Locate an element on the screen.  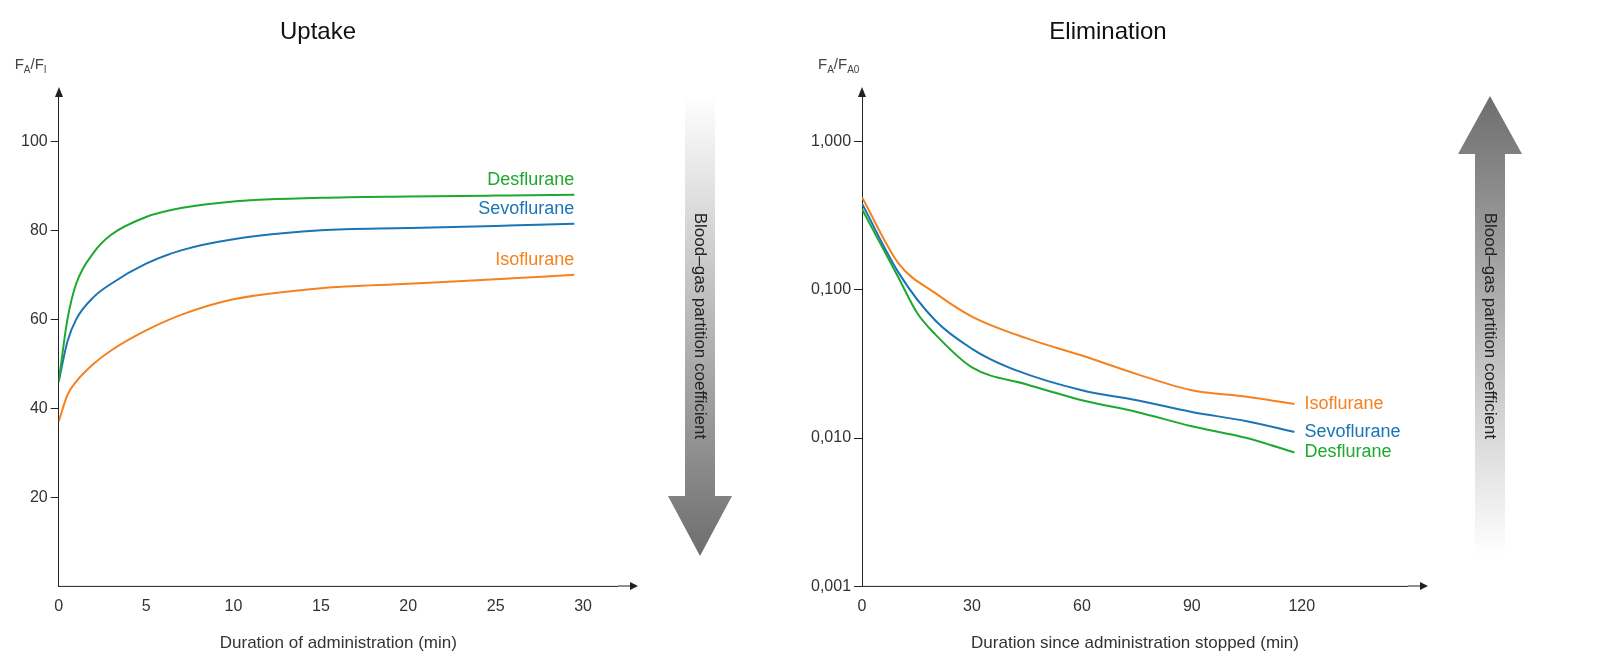
y-tick-label: 40 is located at coordinates (38, 407).